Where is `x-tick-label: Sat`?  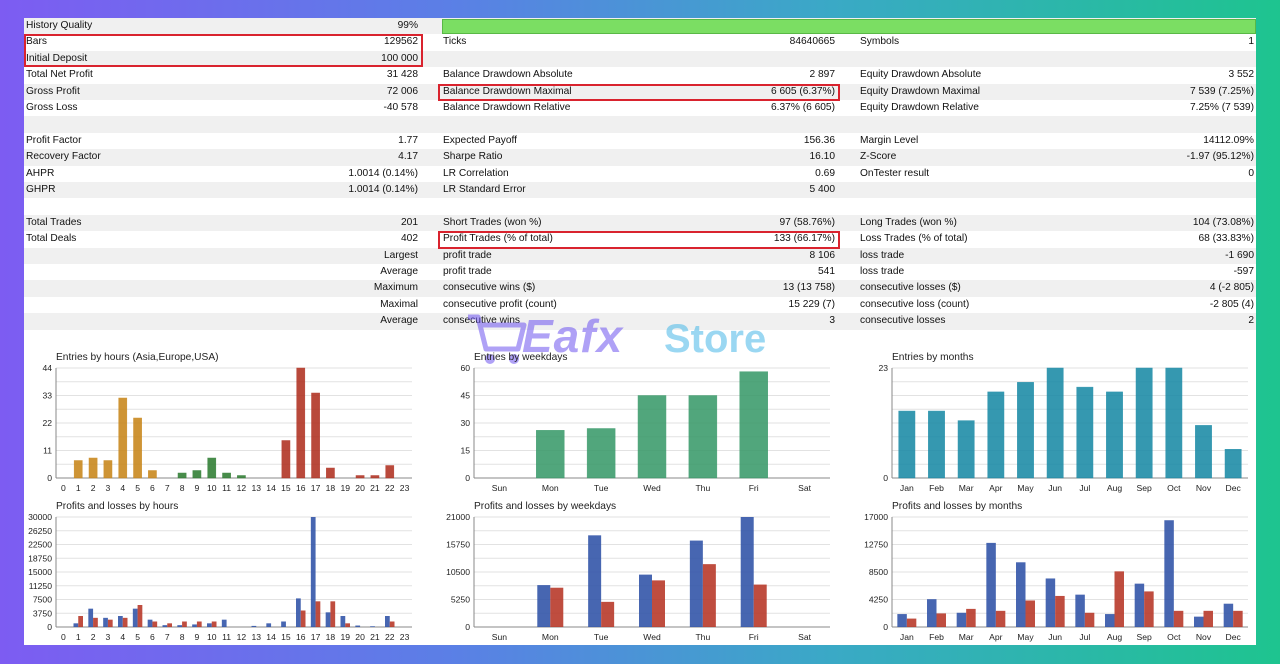
x-tick-label: Sat is located at coordinates (805, 488).